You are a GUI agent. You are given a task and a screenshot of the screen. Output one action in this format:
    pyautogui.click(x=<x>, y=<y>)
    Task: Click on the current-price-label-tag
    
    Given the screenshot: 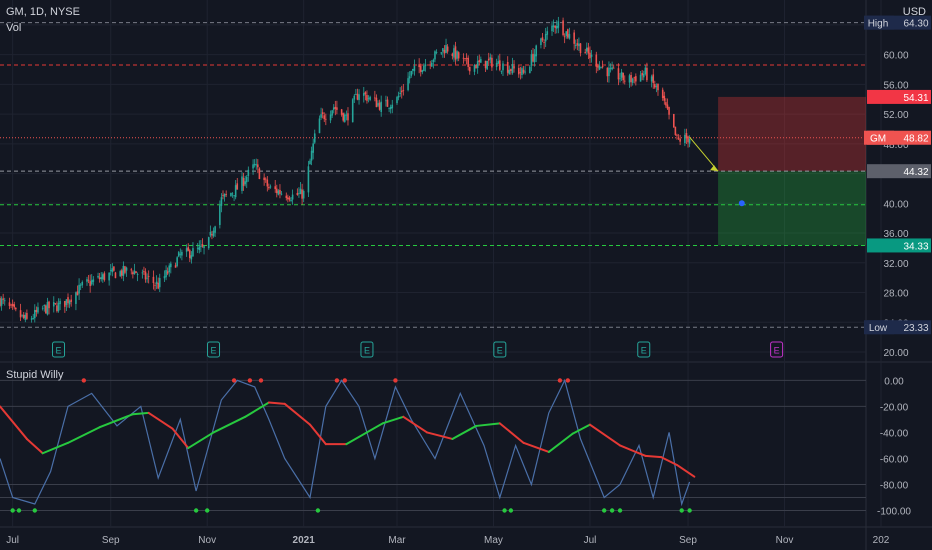 What is the action you would take?
    pyautogui.click(x=879, y=137)
    